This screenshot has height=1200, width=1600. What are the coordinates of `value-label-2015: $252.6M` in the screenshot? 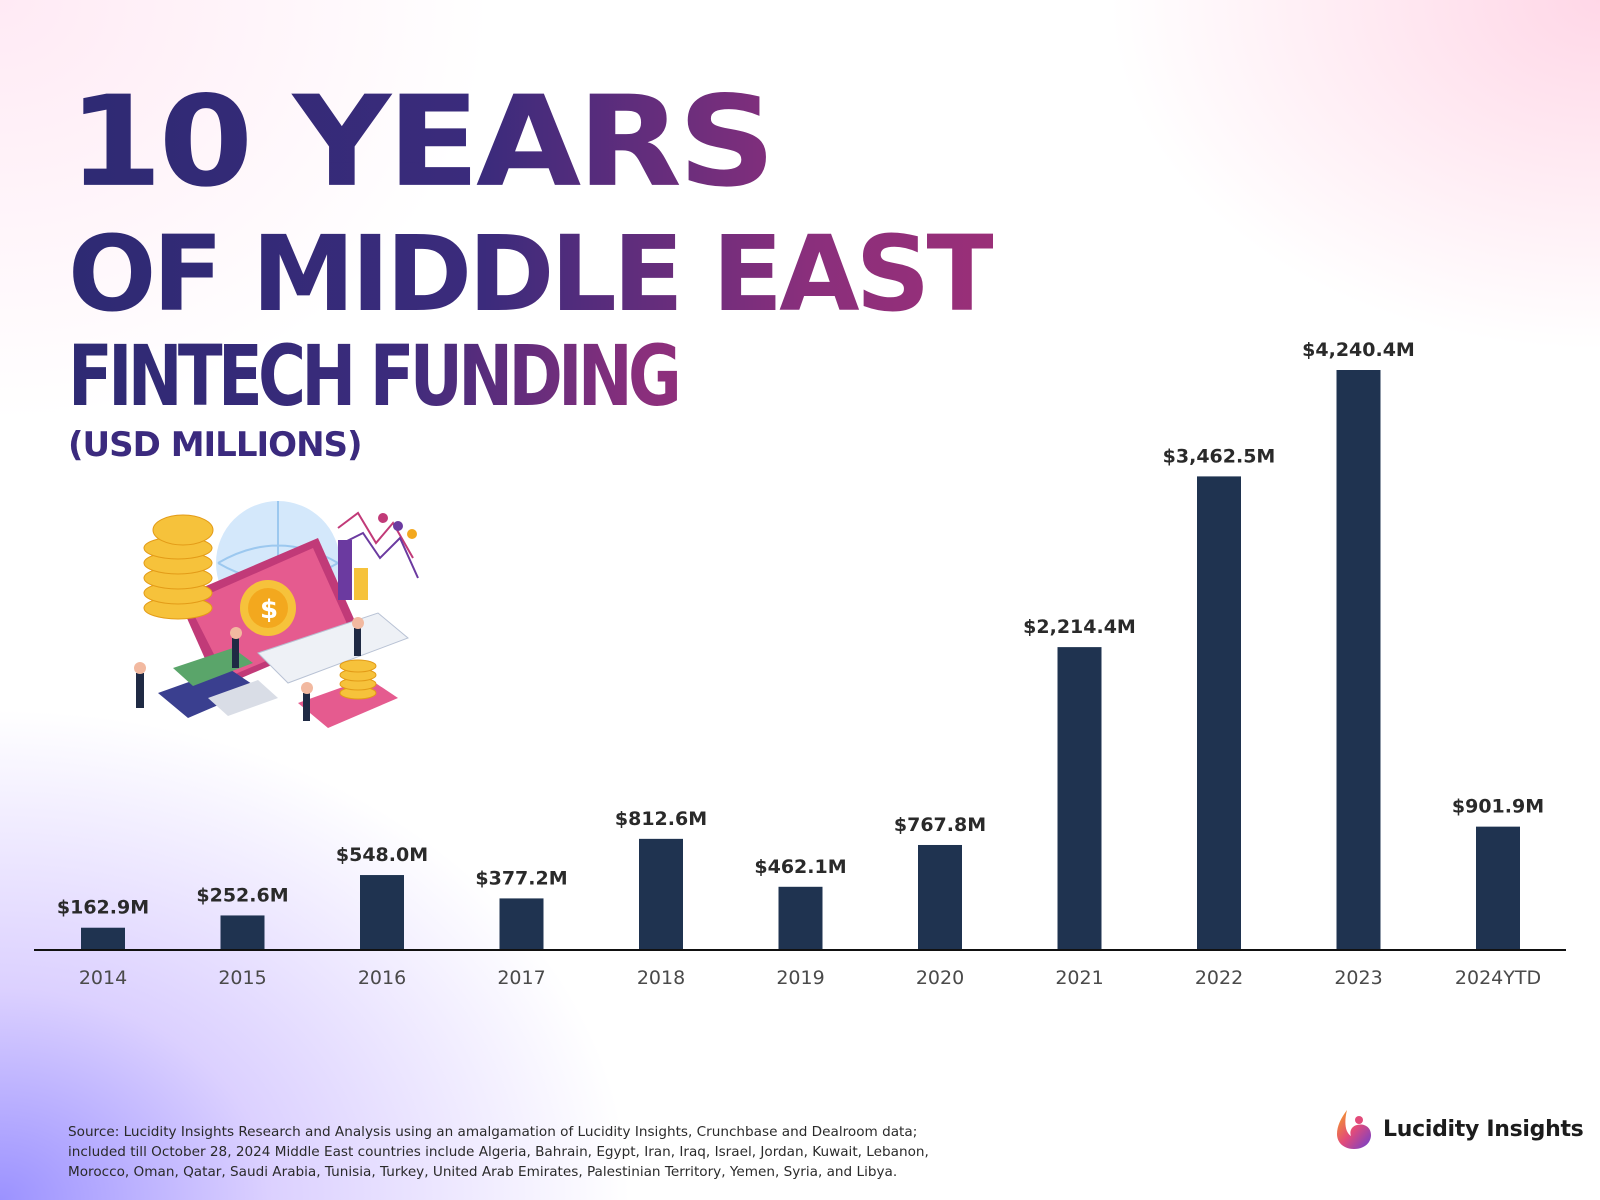 It's located at (242, 895).